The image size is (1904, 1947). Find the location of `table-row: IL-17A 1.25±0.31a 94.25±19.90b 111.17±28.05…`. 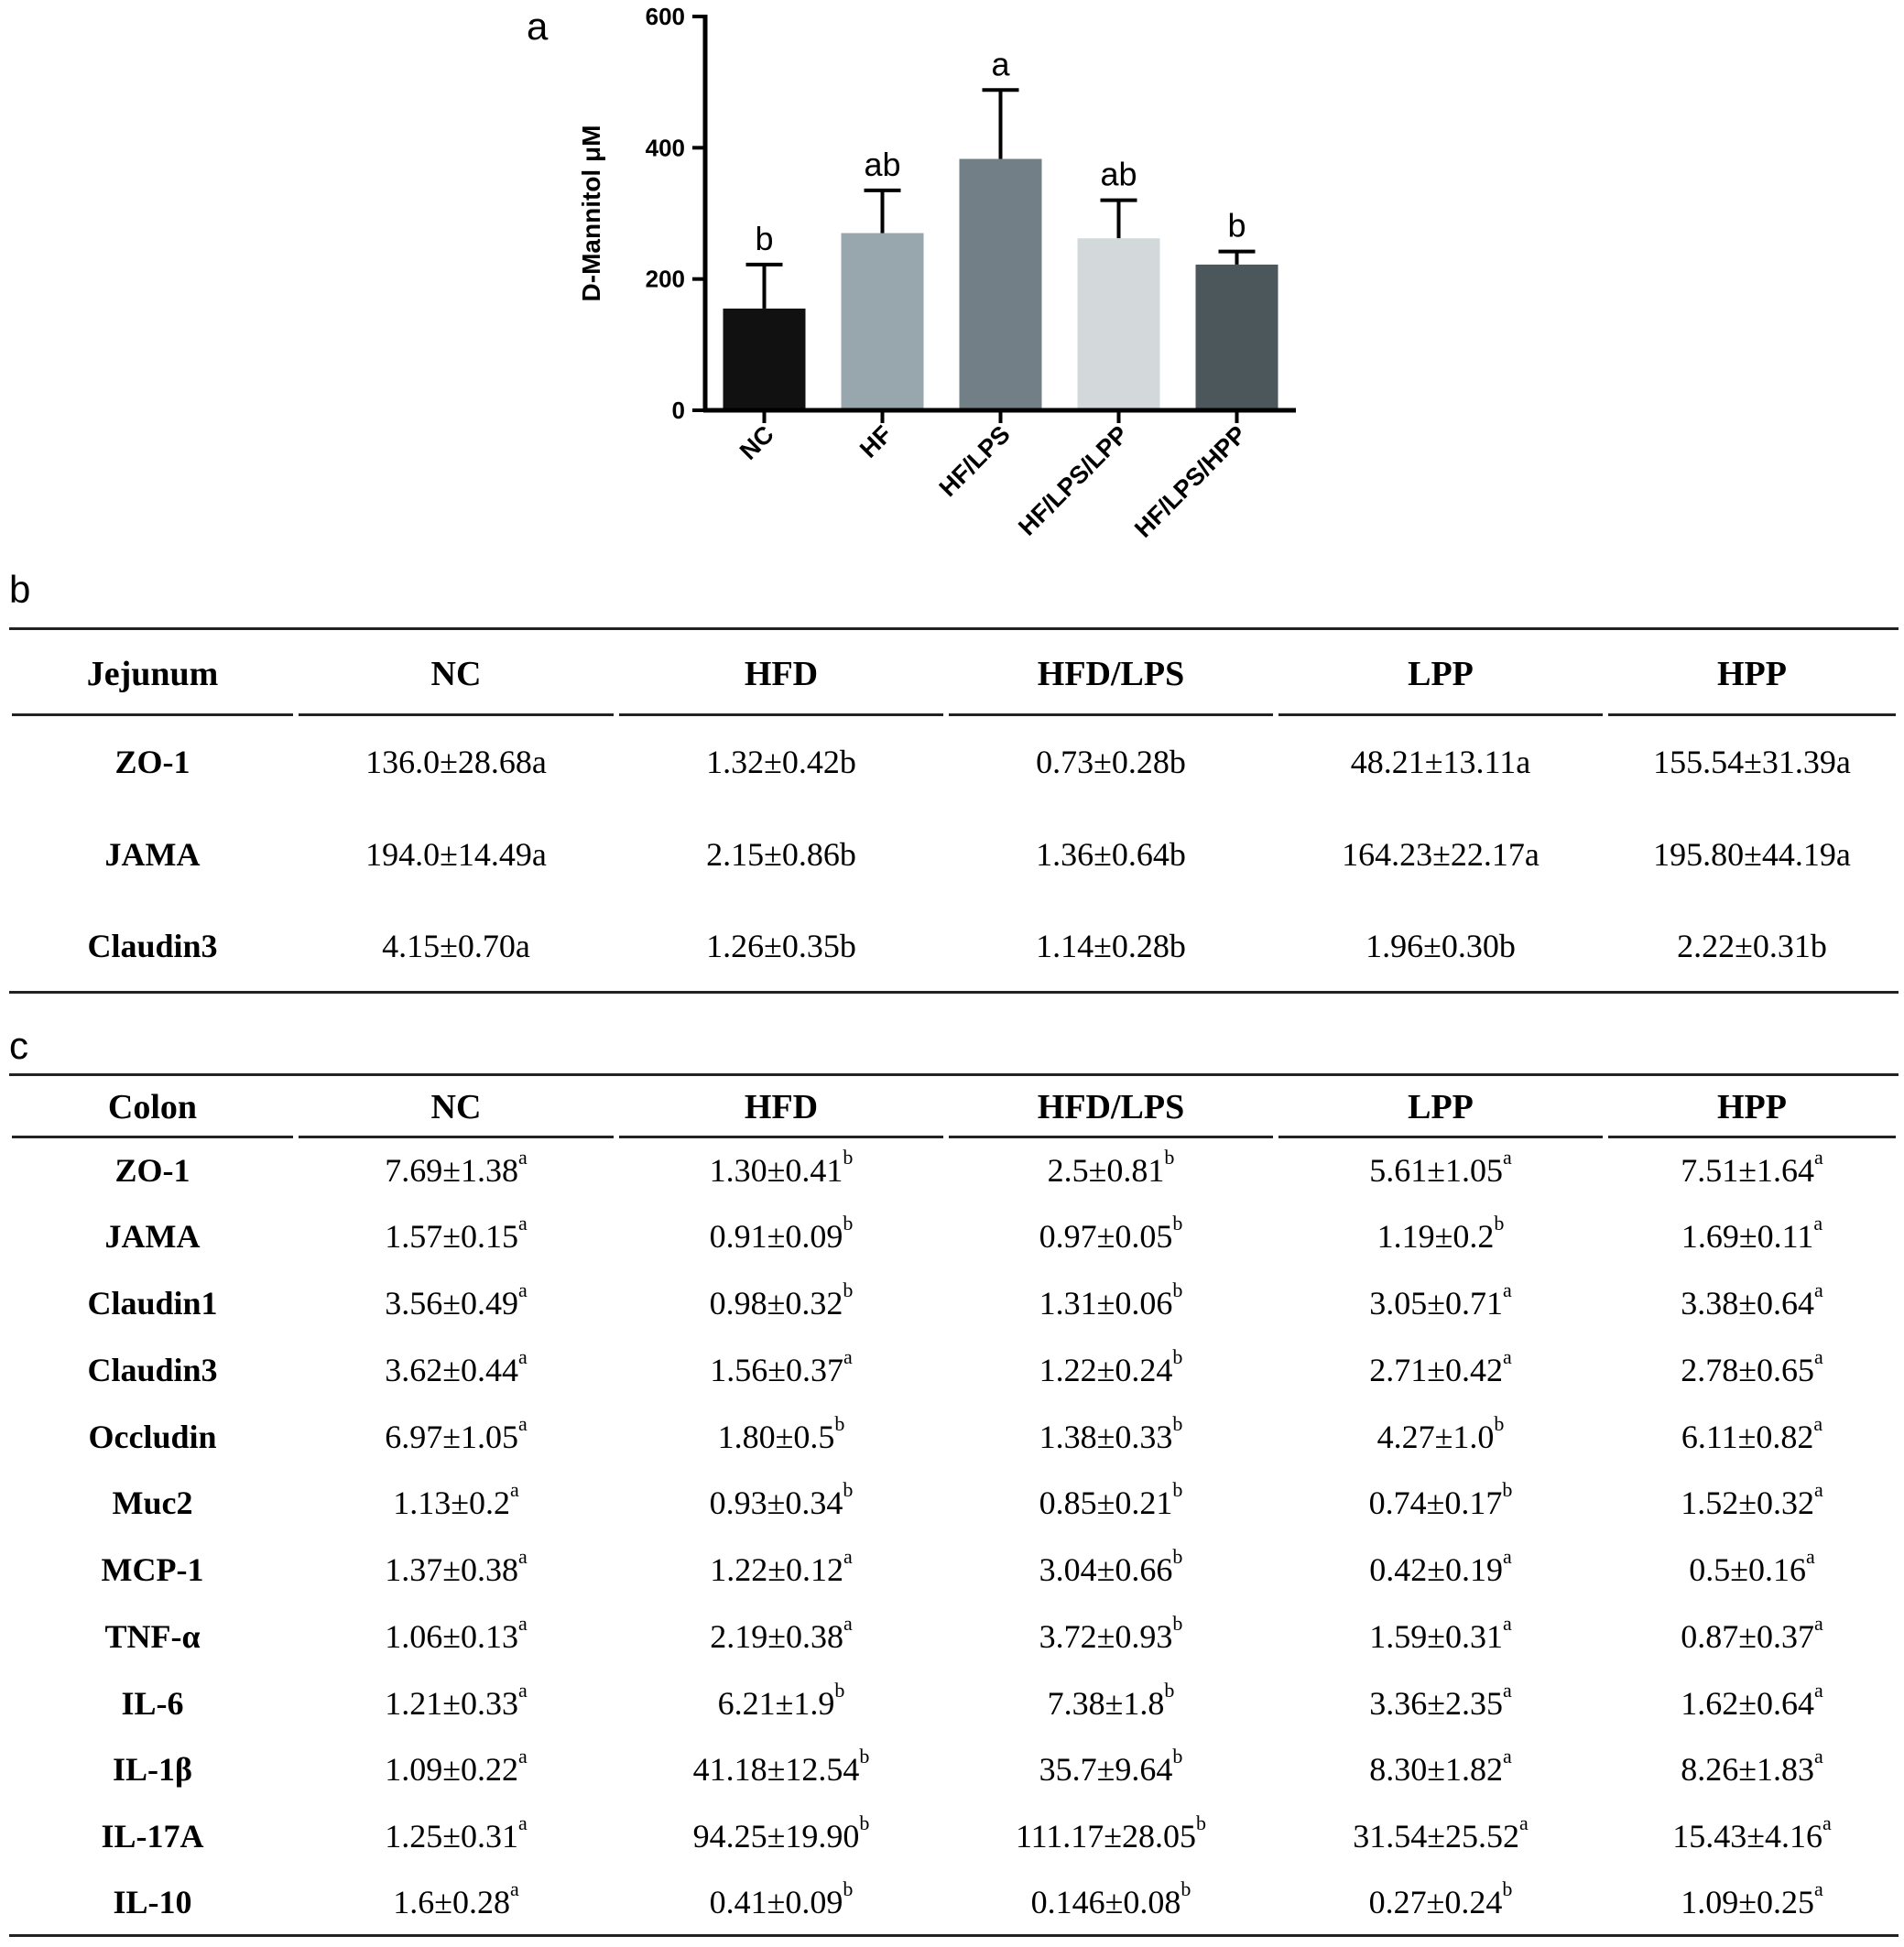

table-row: IL-17A 1.25±0.31a 94.25±19.90b 111.17±28.05… is located at coordinates (954, 1836).